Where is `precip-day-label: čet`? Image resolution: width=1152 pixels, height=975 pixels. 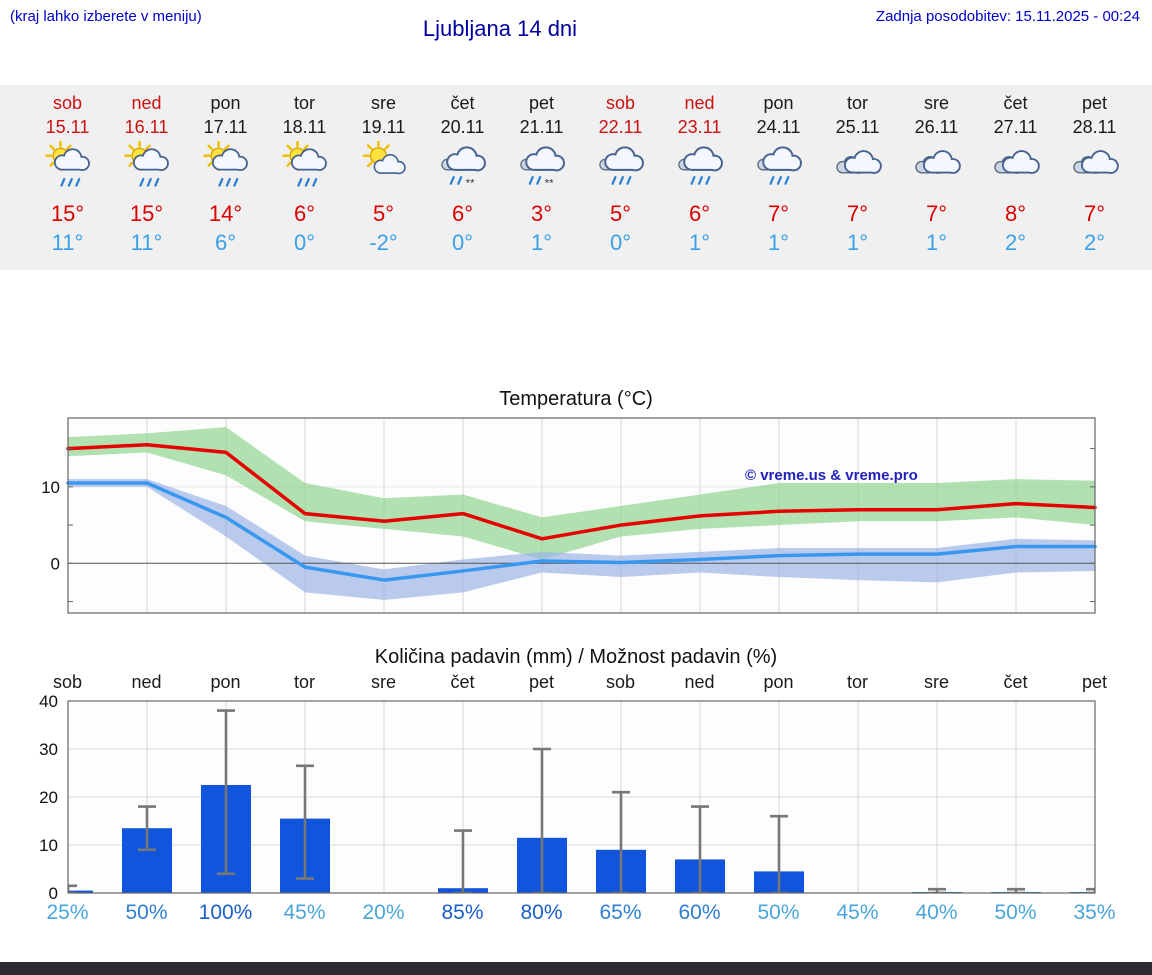
precip-day-label: čet is located at coordinates (462, 682).